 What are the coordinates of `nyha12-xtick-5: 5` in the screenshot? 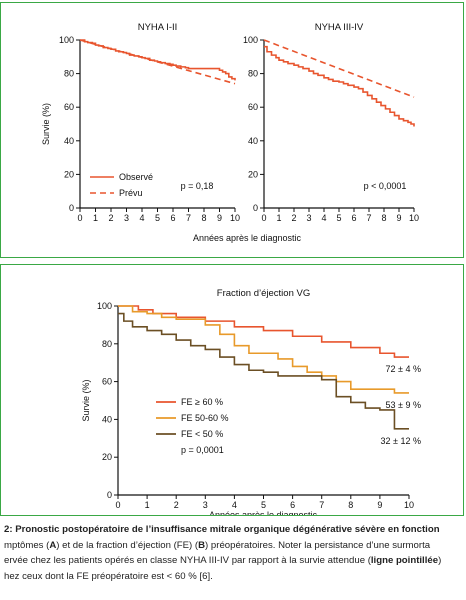 It's located at (157, 218).